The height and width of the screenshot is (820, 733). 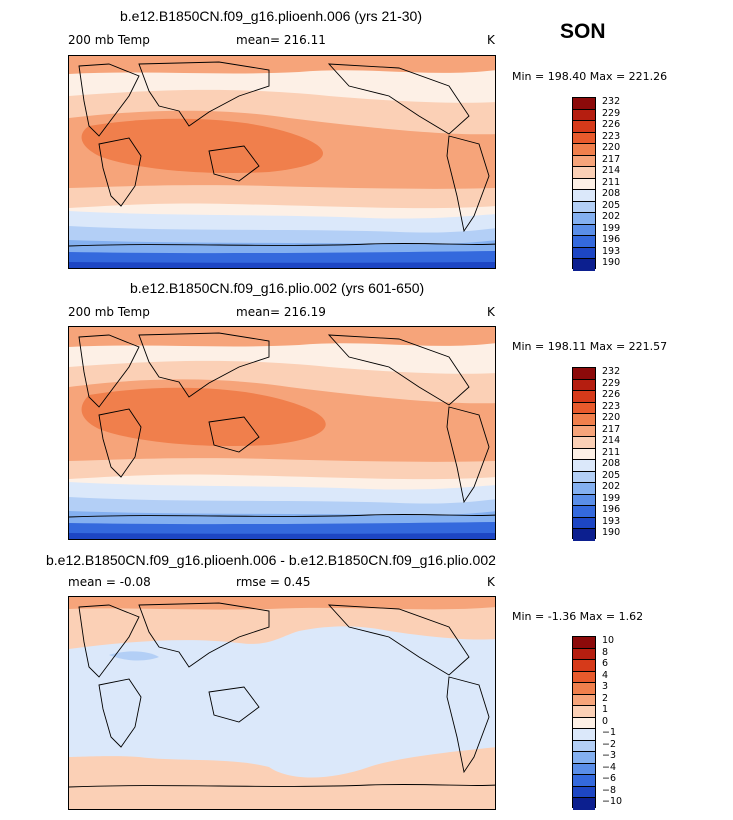 What do you see at coordinates (608, 640) in the screenshot?
I see `colorbar-tick-label: 10` at bounding box center [608, 640].